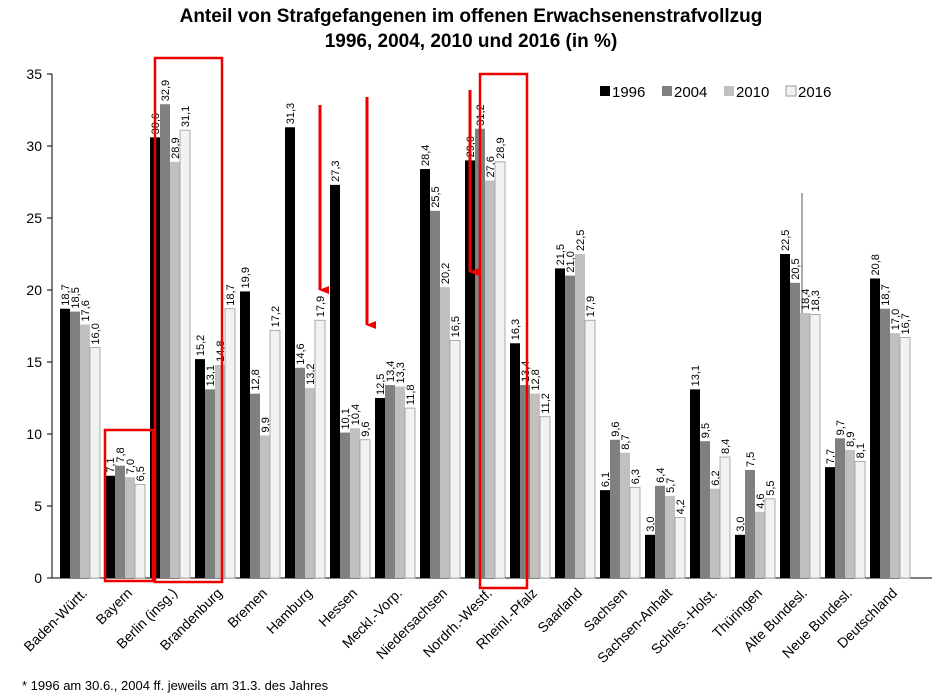 This screenshot has height=694, width=942. What do you see at coordinates (346, 418) in the screenshot?
I see `value-label: 10,1` at bounding box center [346, 418].